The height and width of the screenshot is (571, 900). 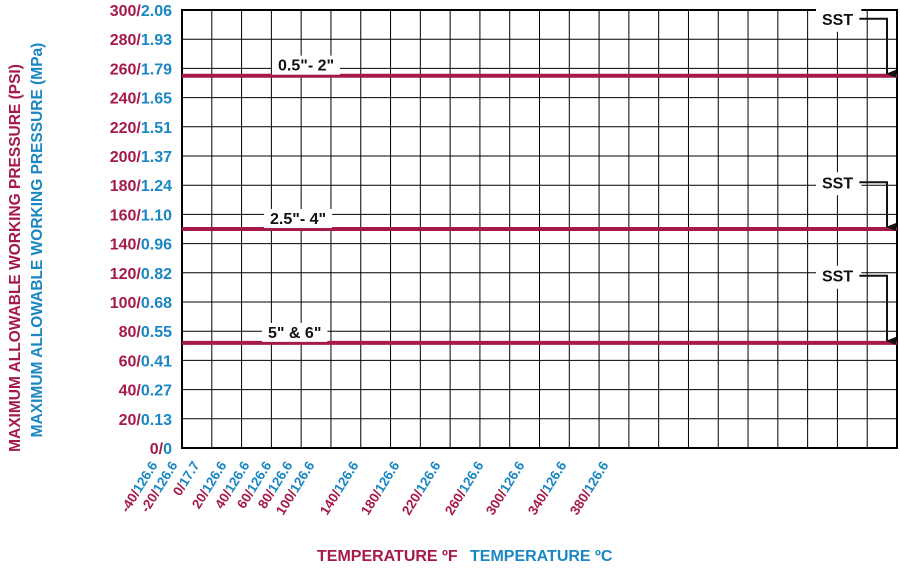 I want to click on y-tick-psi: 20/, so click(x=130, y=420).